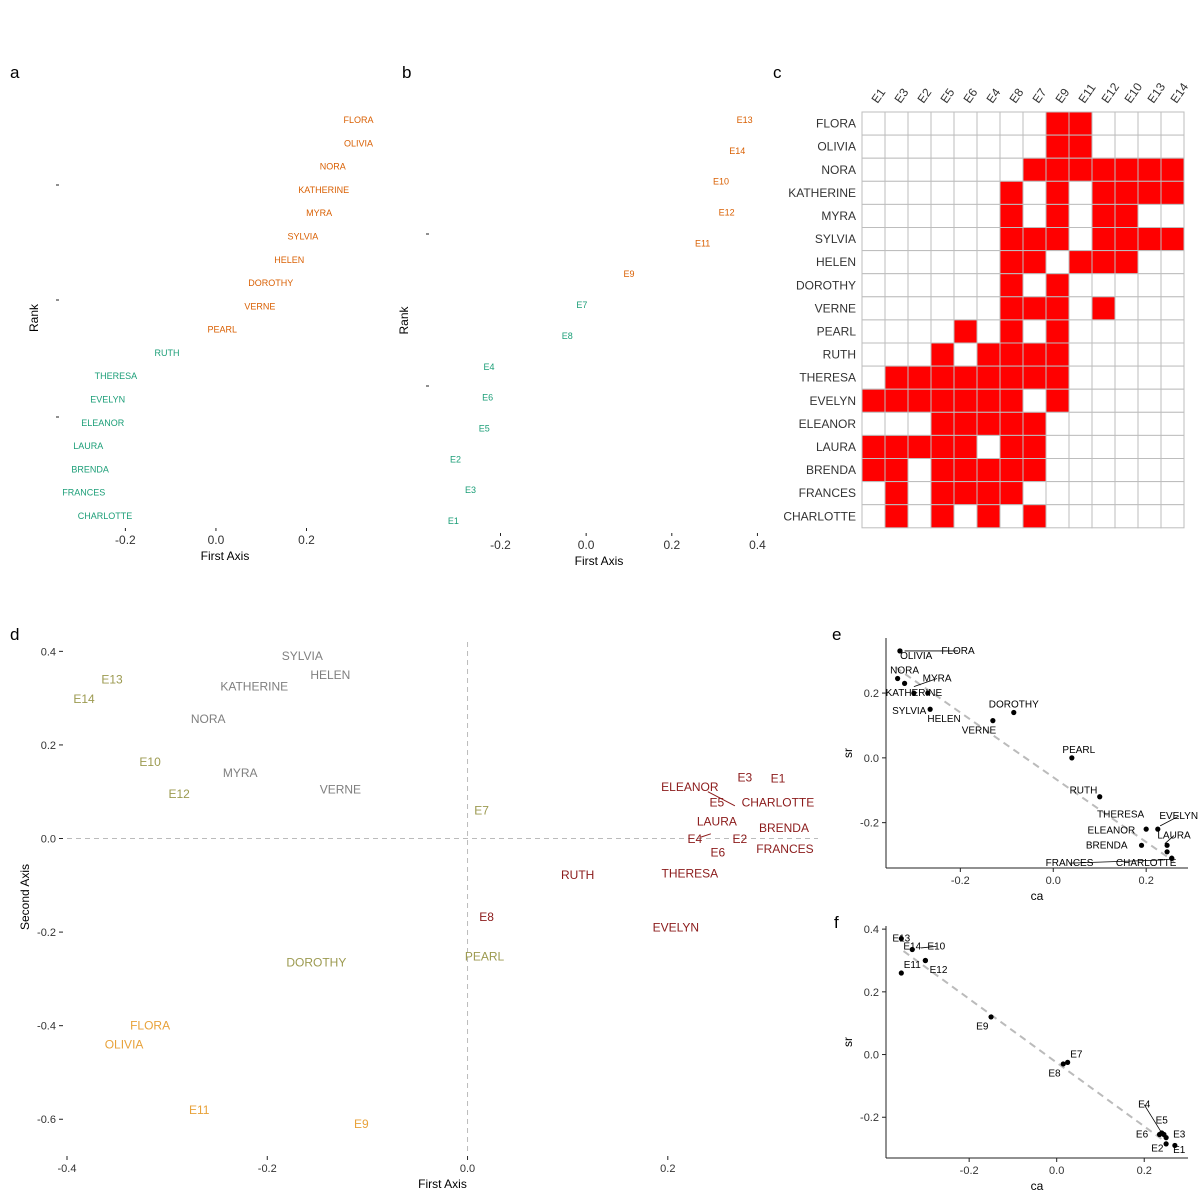  I want to click on col-label-e10: E10, so click(1133, 93).